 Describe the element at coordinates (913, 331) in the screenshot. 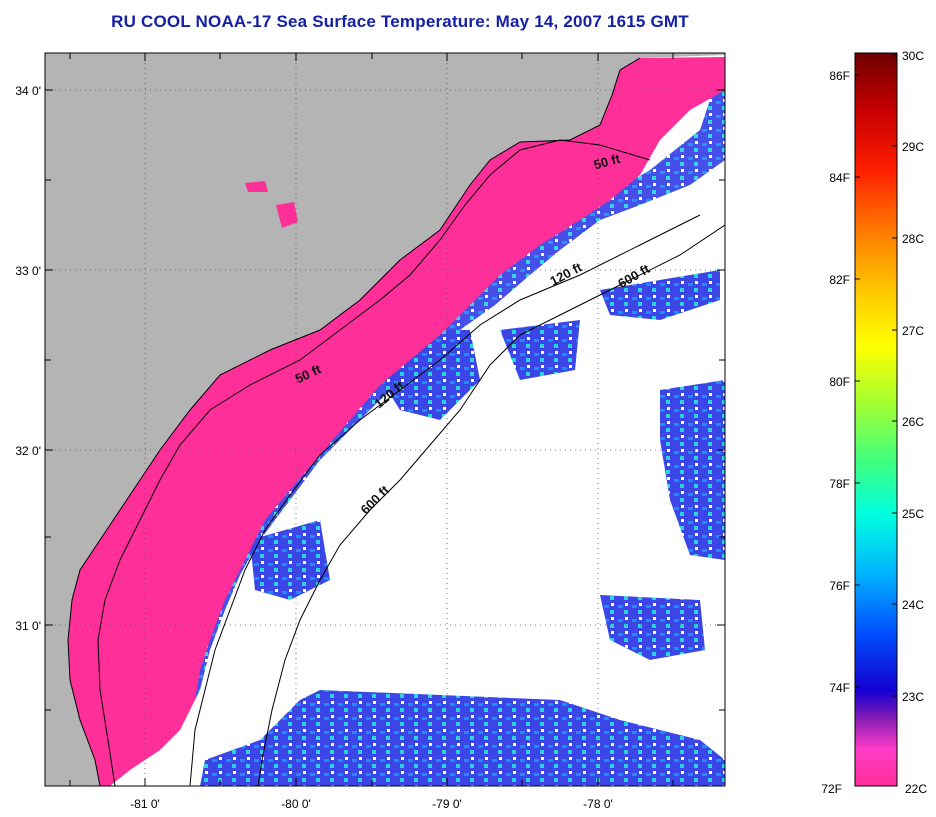

I see `colorbar-c-label: 27C` at that location.